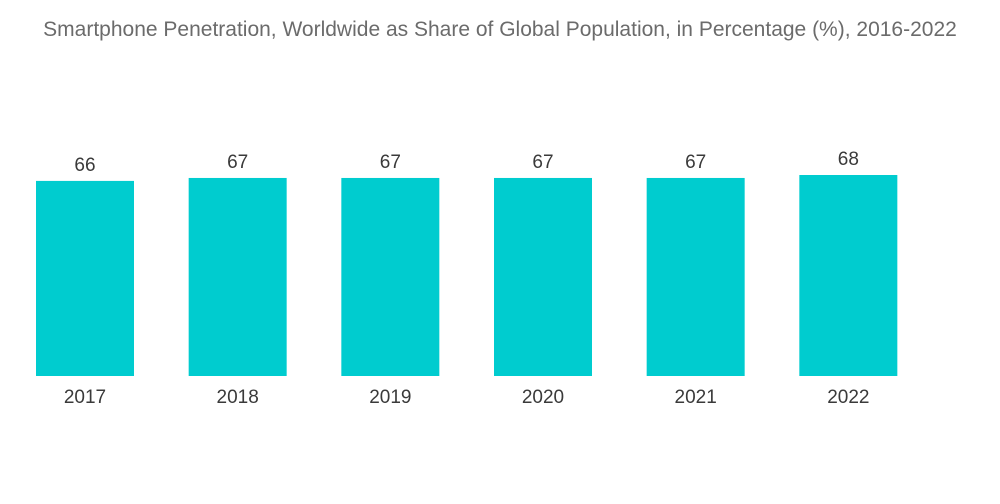  Describe the element at coordinates (696, 397) in the screenshot. I see `x-tick-label-2021: 2021` at that location.